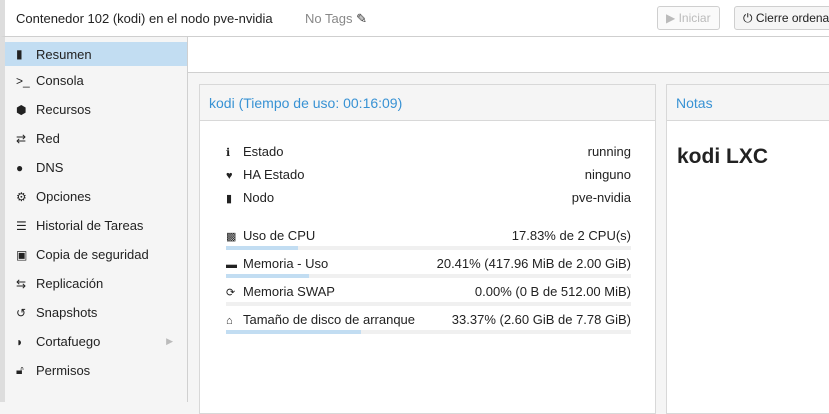 The image size is (829, 414). I want to click on heartbeat-icon: ♥, so click(229, 176).